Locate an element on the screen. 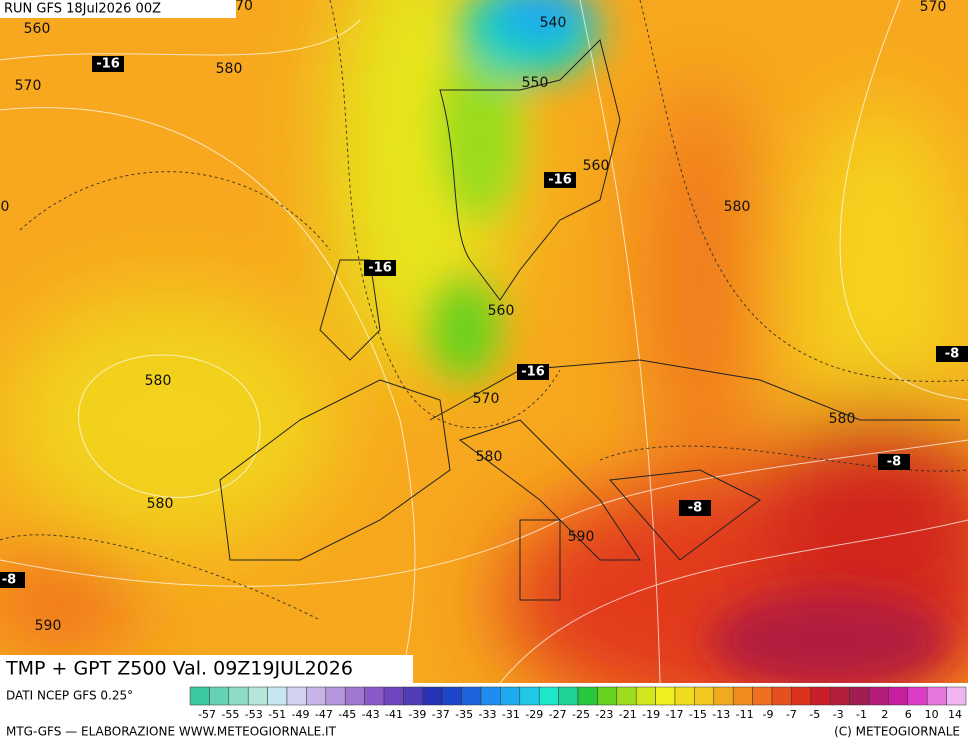  colorbar-label: -45 is located at coordinates (347, 714).